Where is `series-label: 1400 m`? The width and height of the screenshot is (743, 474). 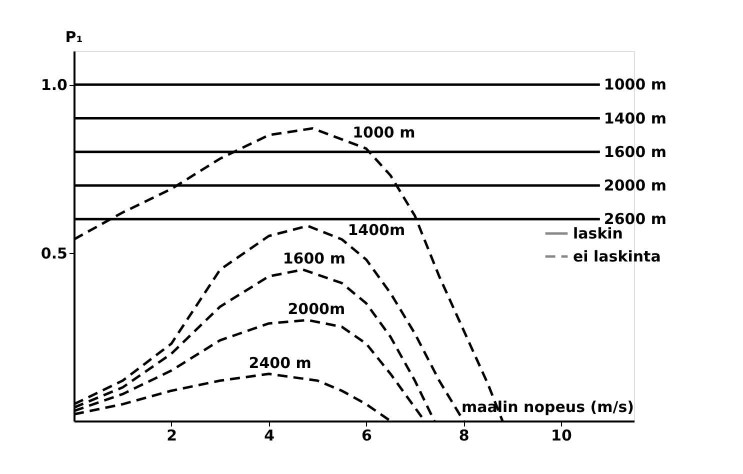 series-label: 1400 m is located at coordinates (635, 118).